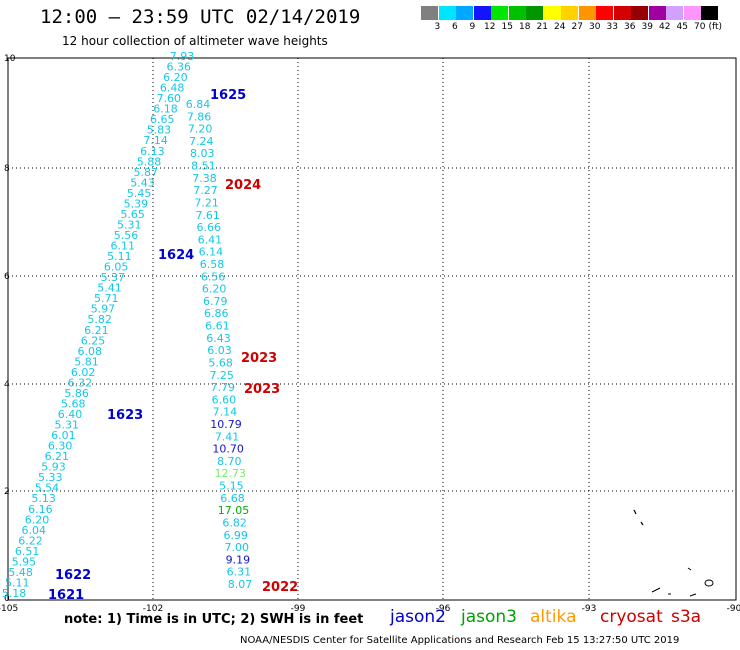 The width and height of the screenshot is (740, 650). I want to click on swh-value-left-track: 5.43, so click(142, 182).